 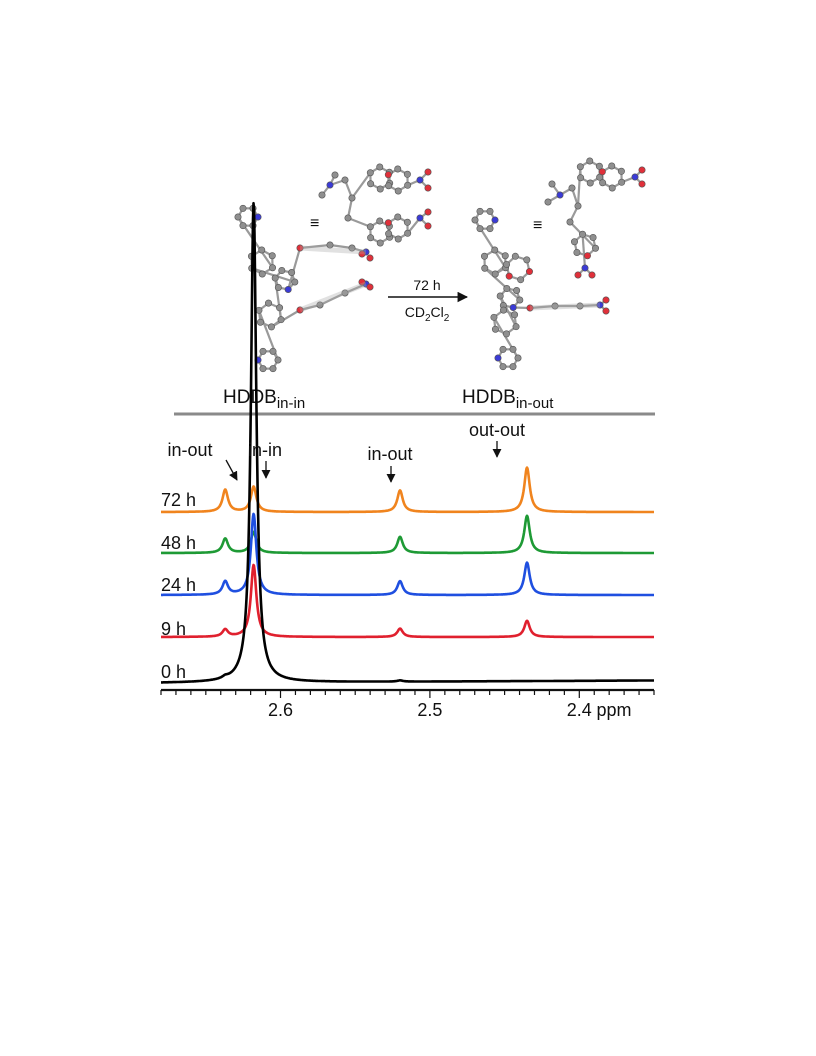 What do you see at coordinates (280, 710) in the screenshot?
I see `x-tick-label: 2.6` at bounding box center [280, 710].